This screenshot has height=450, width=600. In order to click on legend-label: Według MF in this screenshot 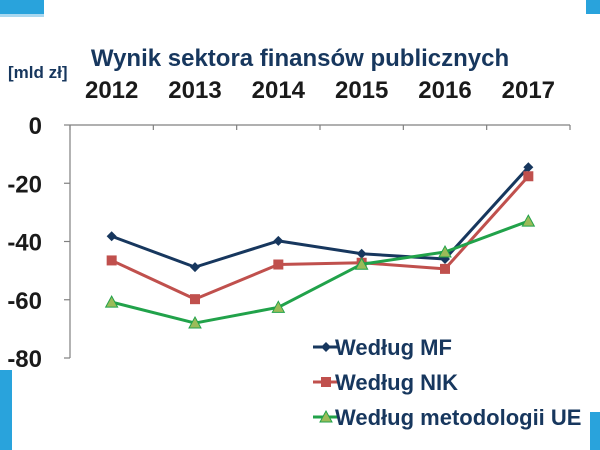, I will do `click(393, 347)`.